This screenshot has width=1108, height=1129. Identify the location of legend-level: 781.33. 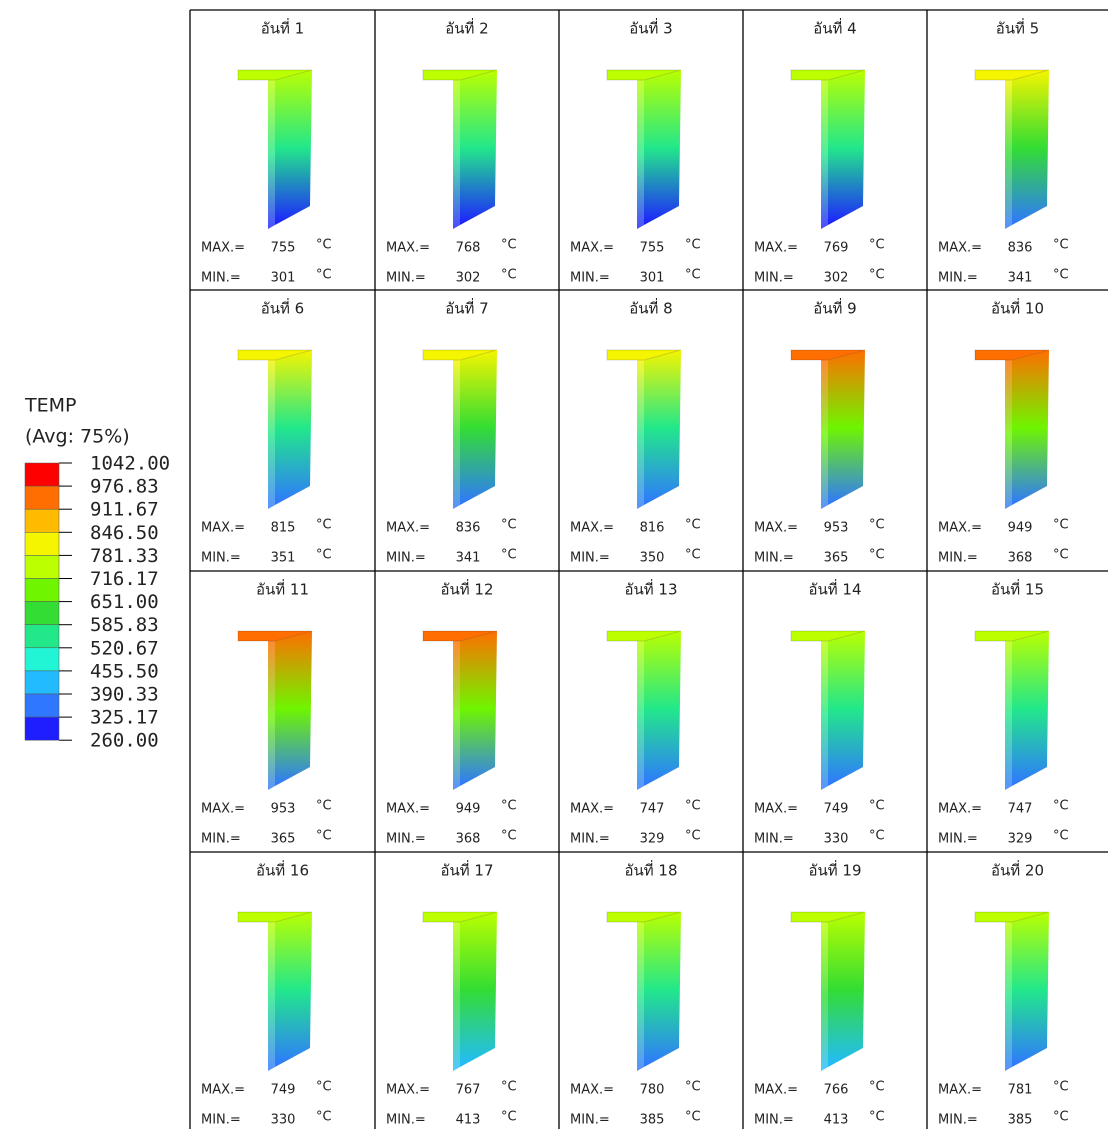
(124, 556).